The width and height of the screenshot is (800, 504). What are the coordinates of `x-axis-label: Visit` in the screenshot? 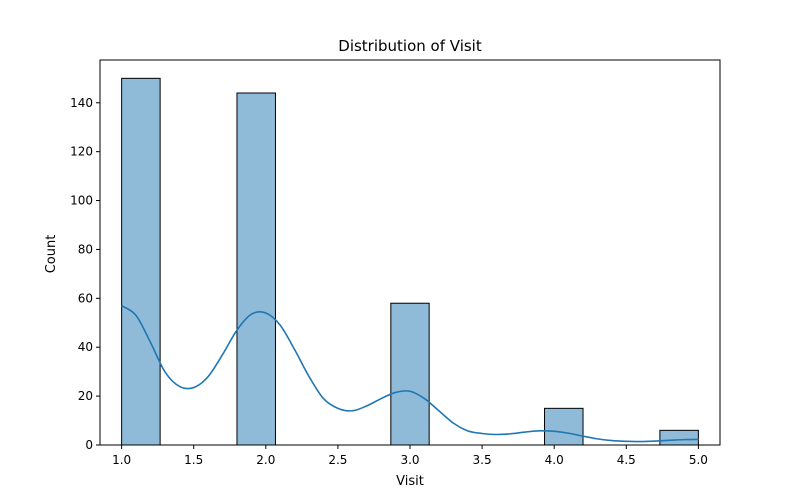 It's located at (410, 481).